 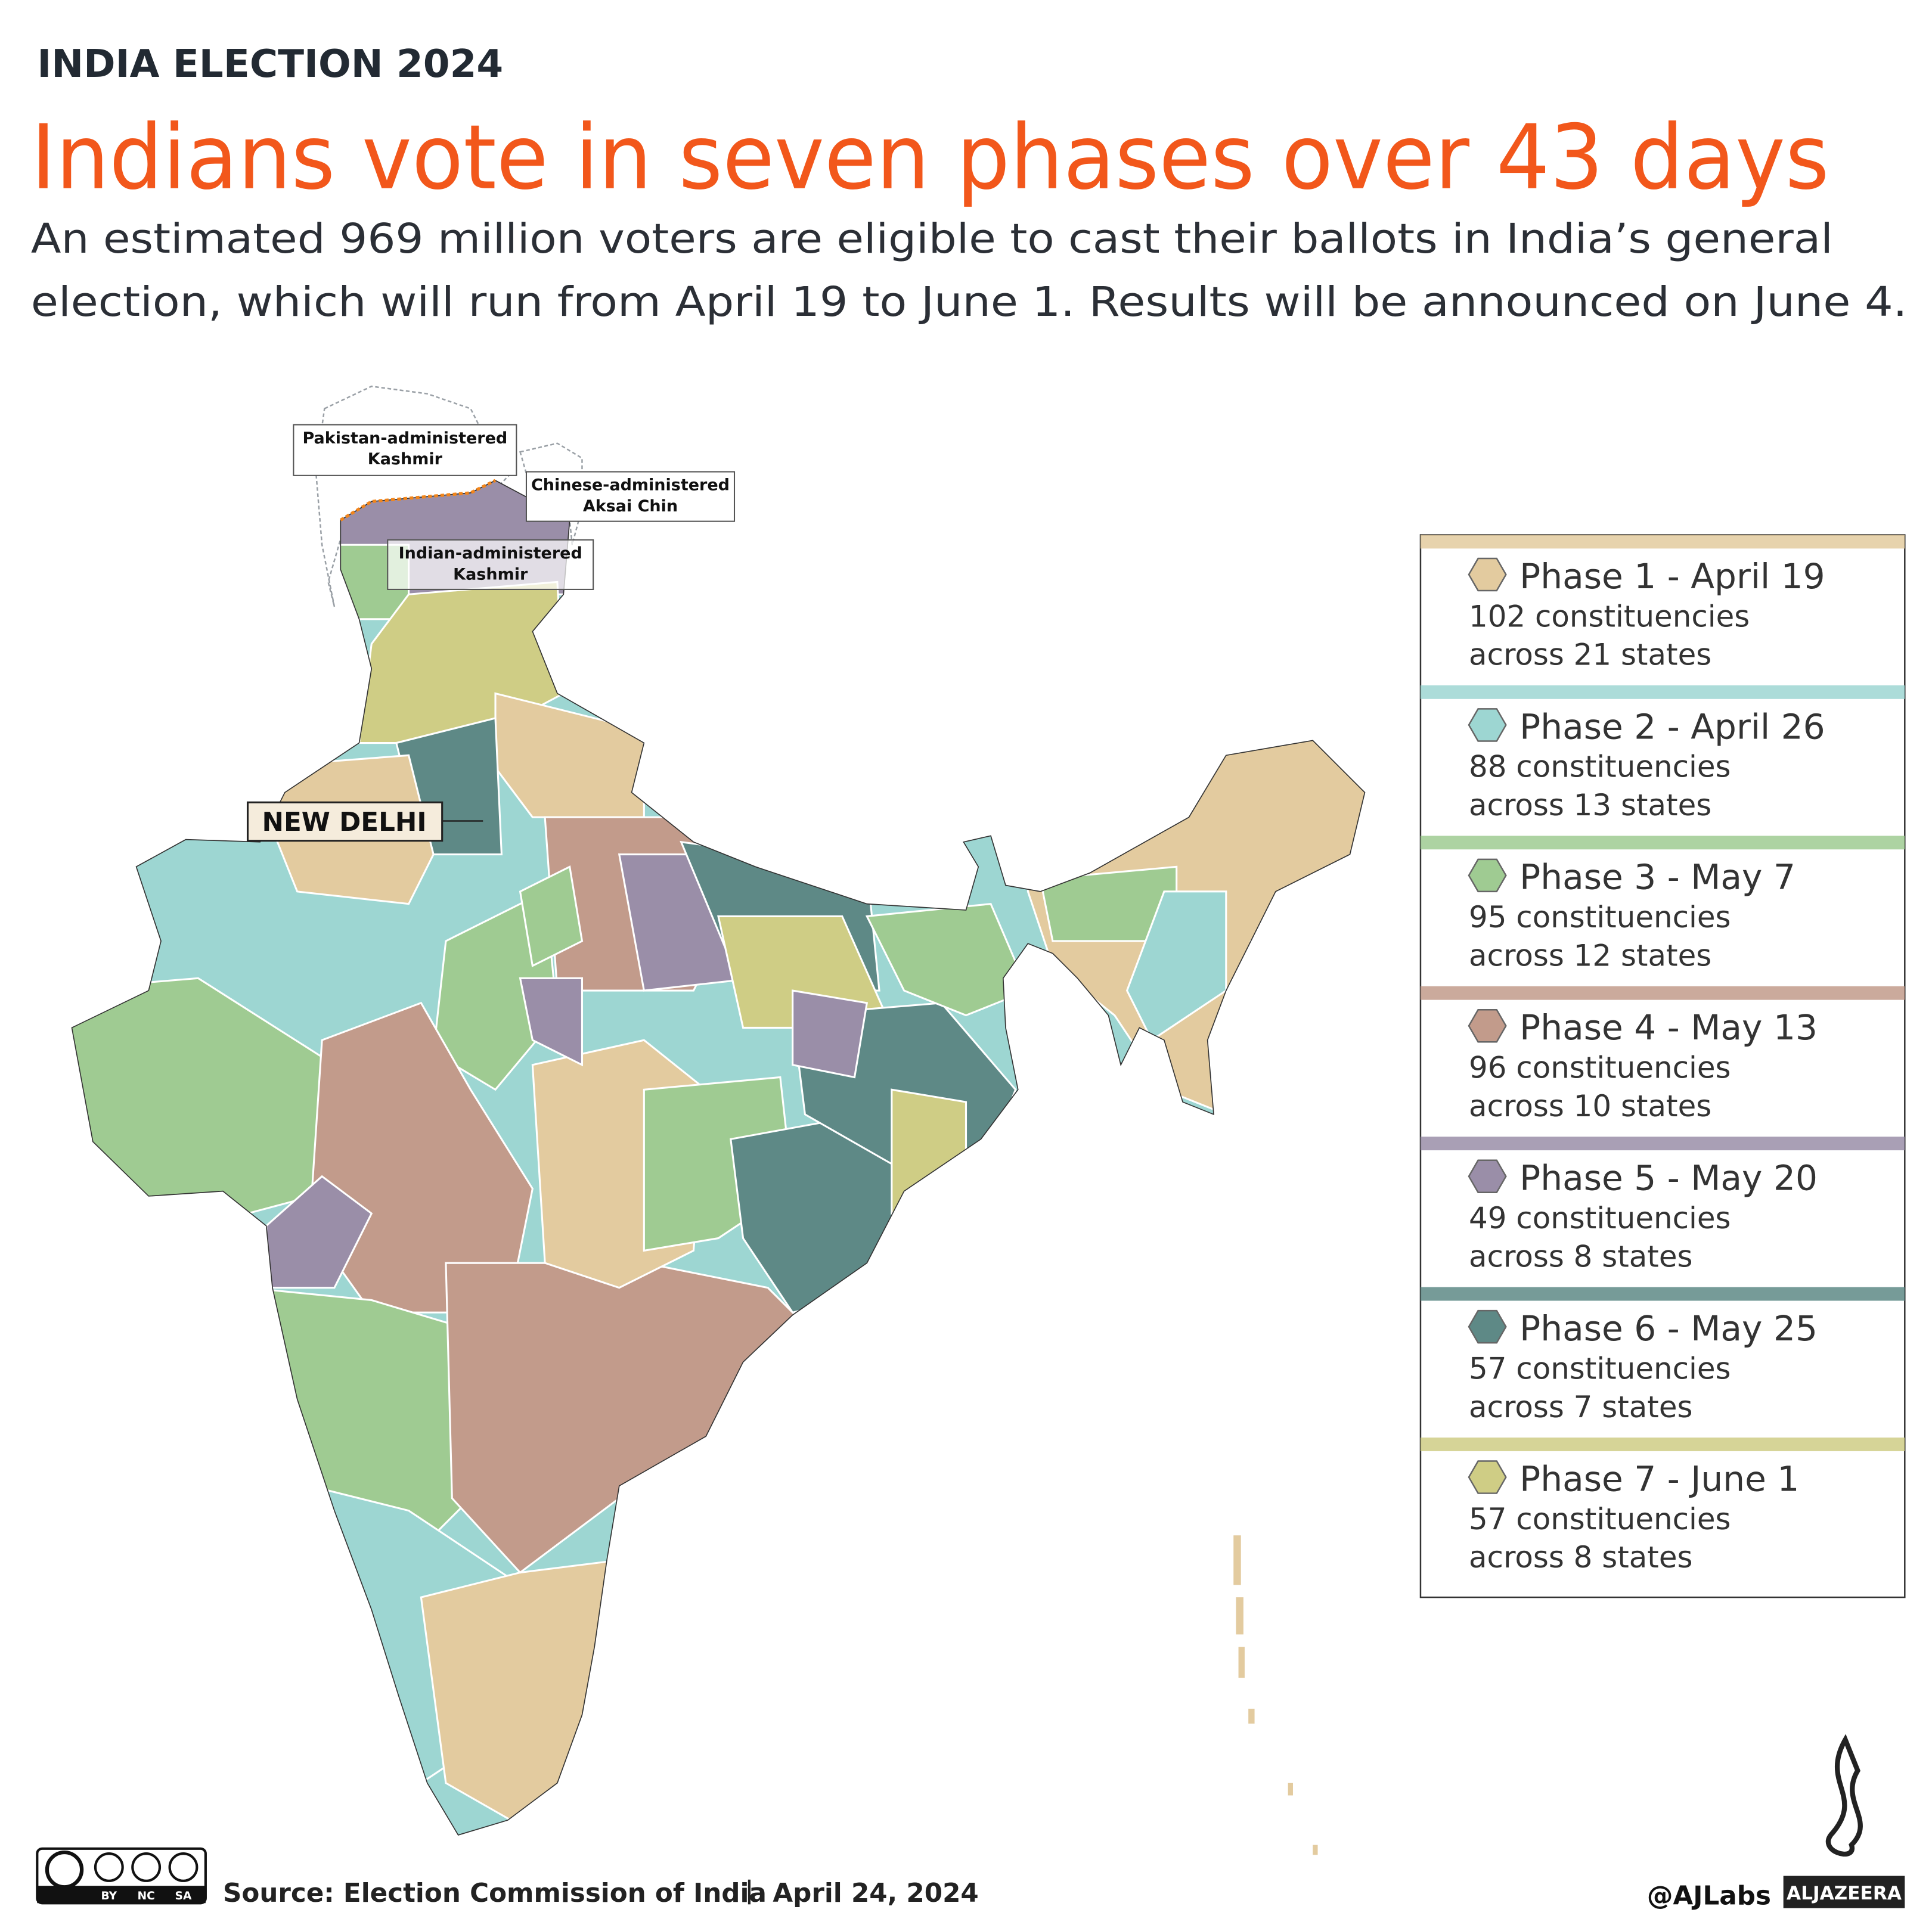 What do you see at coordinates (1672, 726) in the screenshot?
I see `legend-label: Phase 2 - April 26` at bounding box center [1672, 726].